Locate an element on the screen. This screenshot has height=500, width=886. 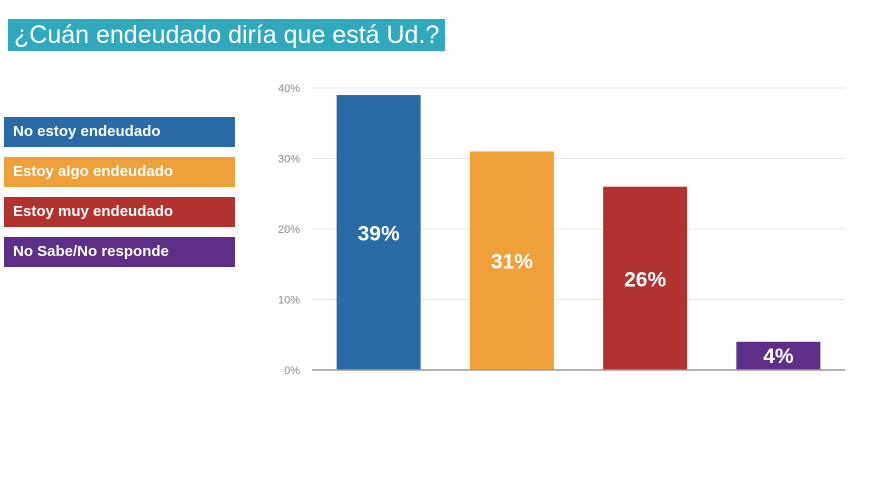
legend-item-algo-endeudado: Estoy algo endeudado is located at coordinates (119, 172).